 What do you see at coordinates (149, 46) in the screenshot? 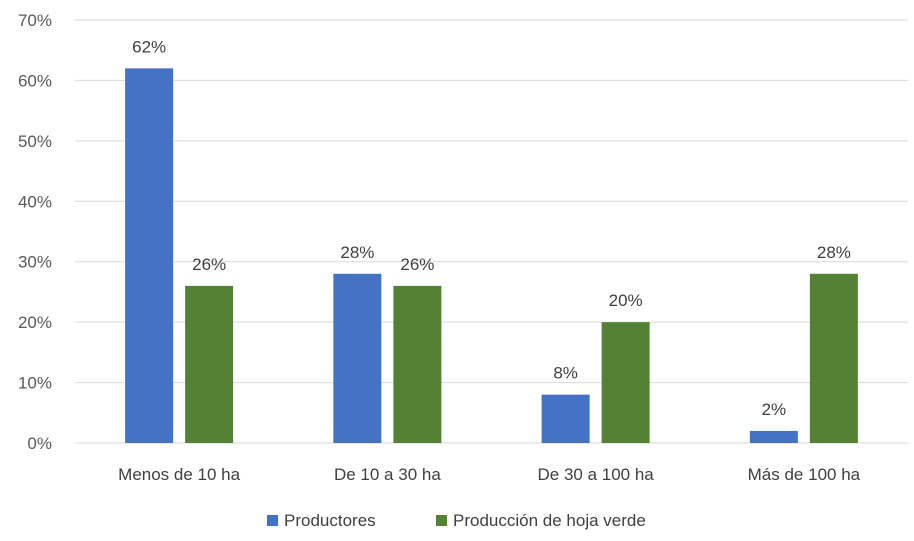
I see `data-label: 62%` at bounding box center [149, 46].